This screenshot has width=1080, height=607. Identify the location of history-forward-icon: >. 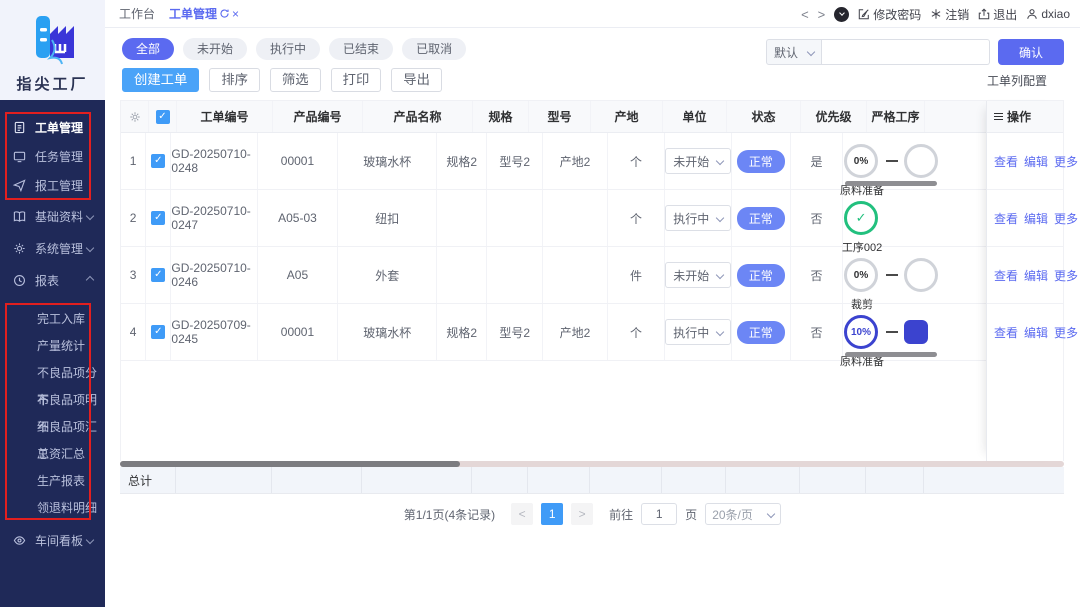
(821, 14).